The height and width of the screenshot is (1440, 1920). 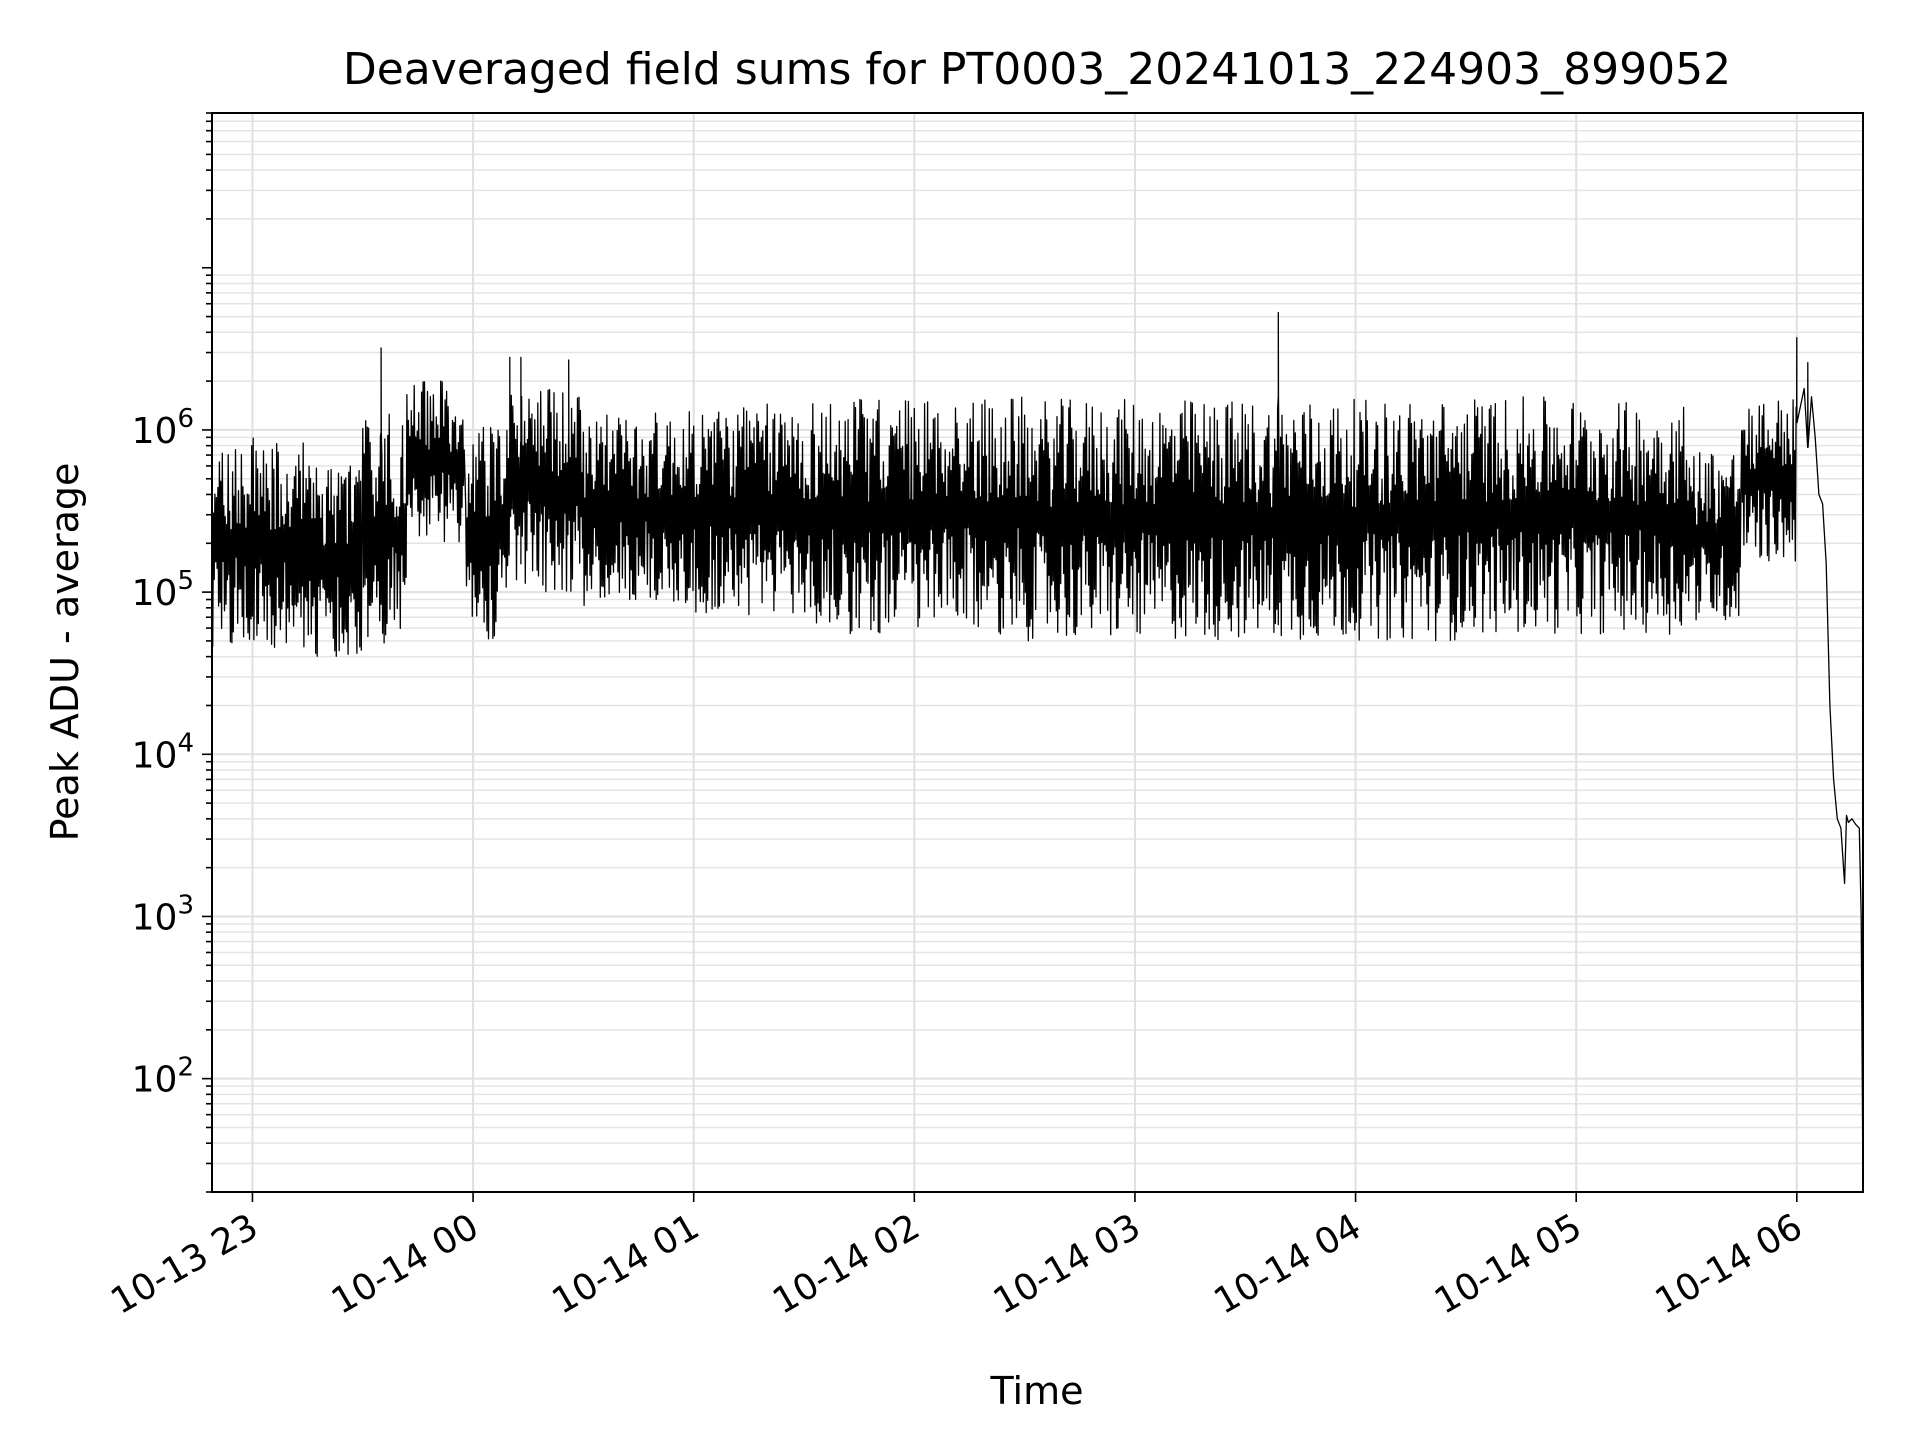 I want to click on y-tick-label: 10⁵, so click(x=163, y=590).